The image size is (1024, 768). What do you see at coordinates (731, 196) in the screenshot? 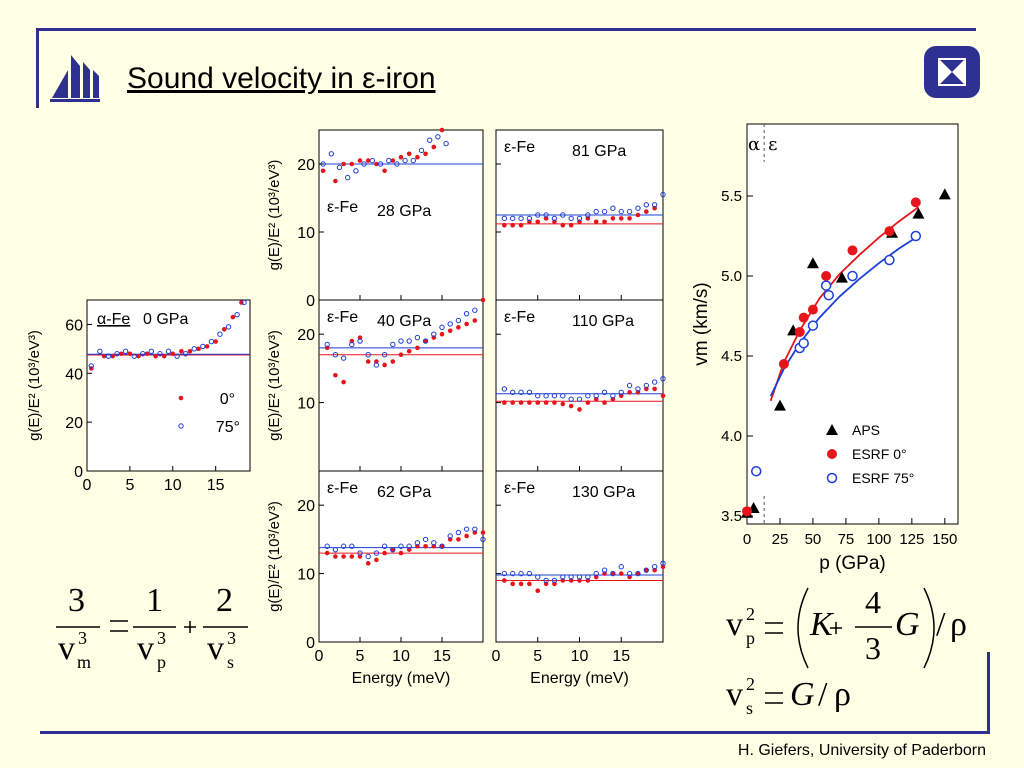
I see `y-tick-label: 5.5` at bounding box center [731, 196].